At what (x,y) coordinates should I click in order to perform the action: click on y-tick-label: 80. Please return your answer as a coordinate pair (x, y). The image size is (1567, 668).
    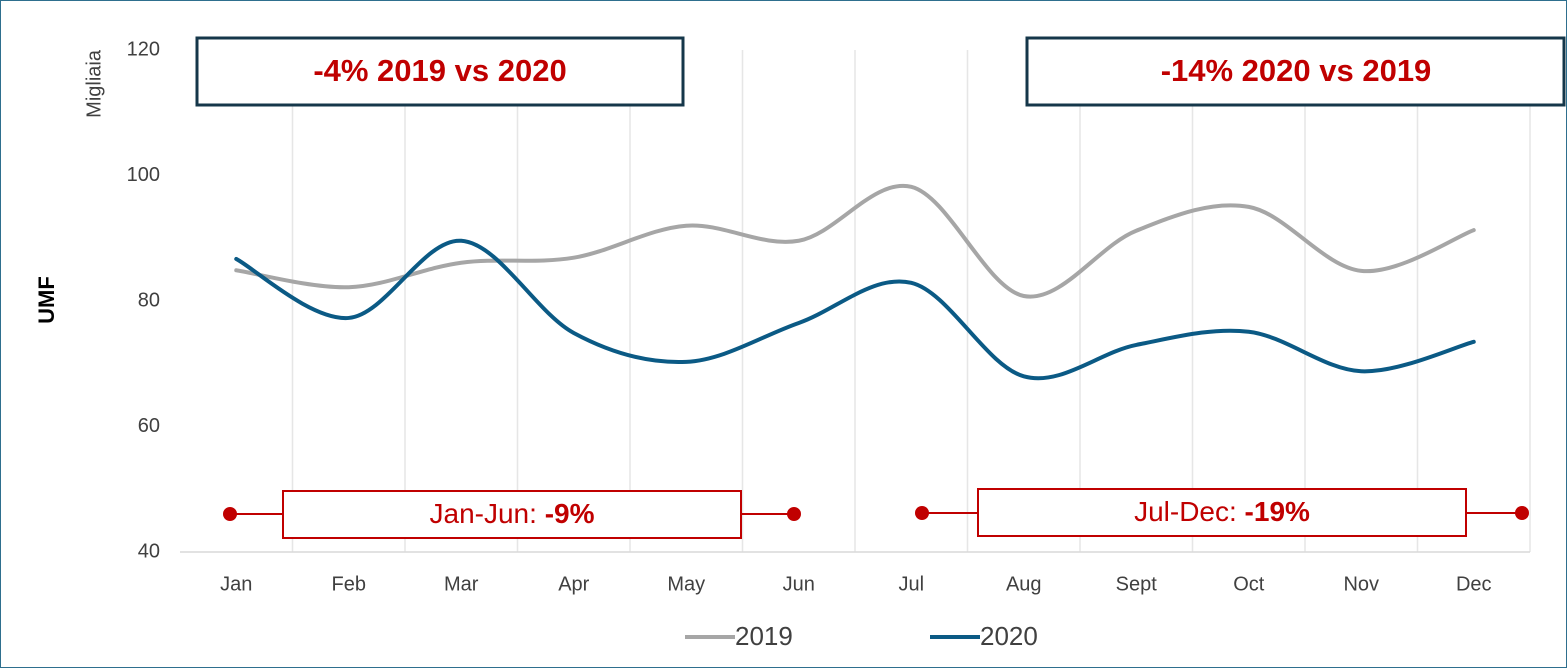
    Looking at the image, I should click on (149, 300).